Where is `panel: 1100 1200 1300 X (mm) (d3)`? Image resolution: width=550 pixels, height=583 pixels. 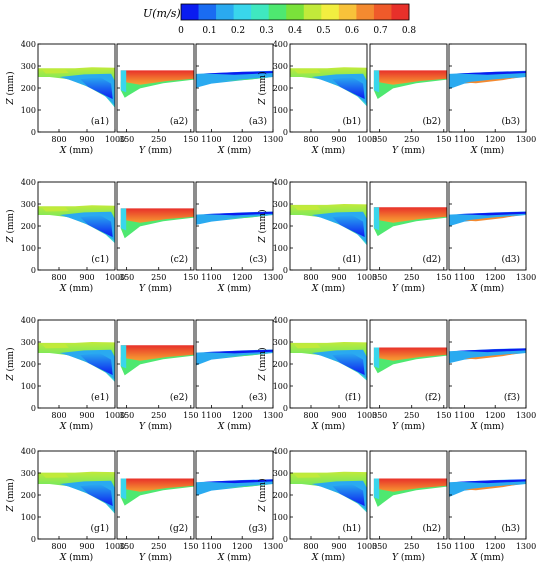
panel: 1100 1200 1300 X (mm) (d3) is located at coordinates (492, 237).